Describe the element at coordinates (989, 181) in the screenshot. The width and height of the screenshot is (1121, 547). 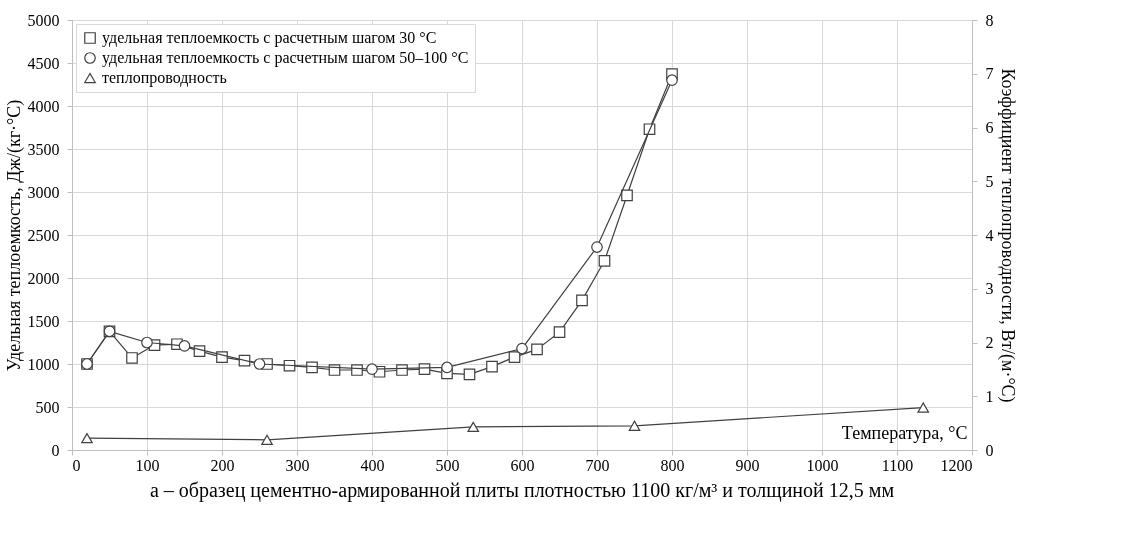
I see `y2-tick-label: 5` at that location.